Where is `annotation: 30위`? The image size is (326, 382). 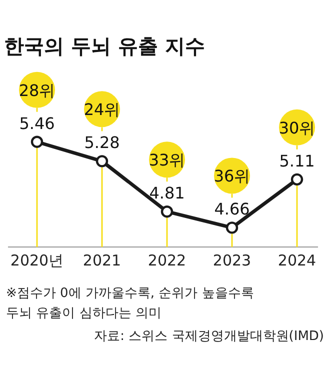 annotation: 30위 is located at coordinates (297, 128).